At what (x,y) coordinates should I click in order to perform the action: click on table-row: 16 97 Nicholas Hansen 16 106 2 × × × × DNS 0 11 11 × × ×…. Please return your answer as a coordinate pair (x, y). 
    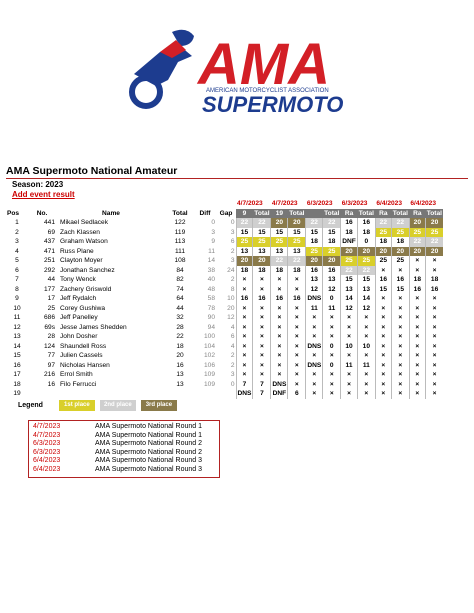
    Looking at the image, I should click on (225, 365).